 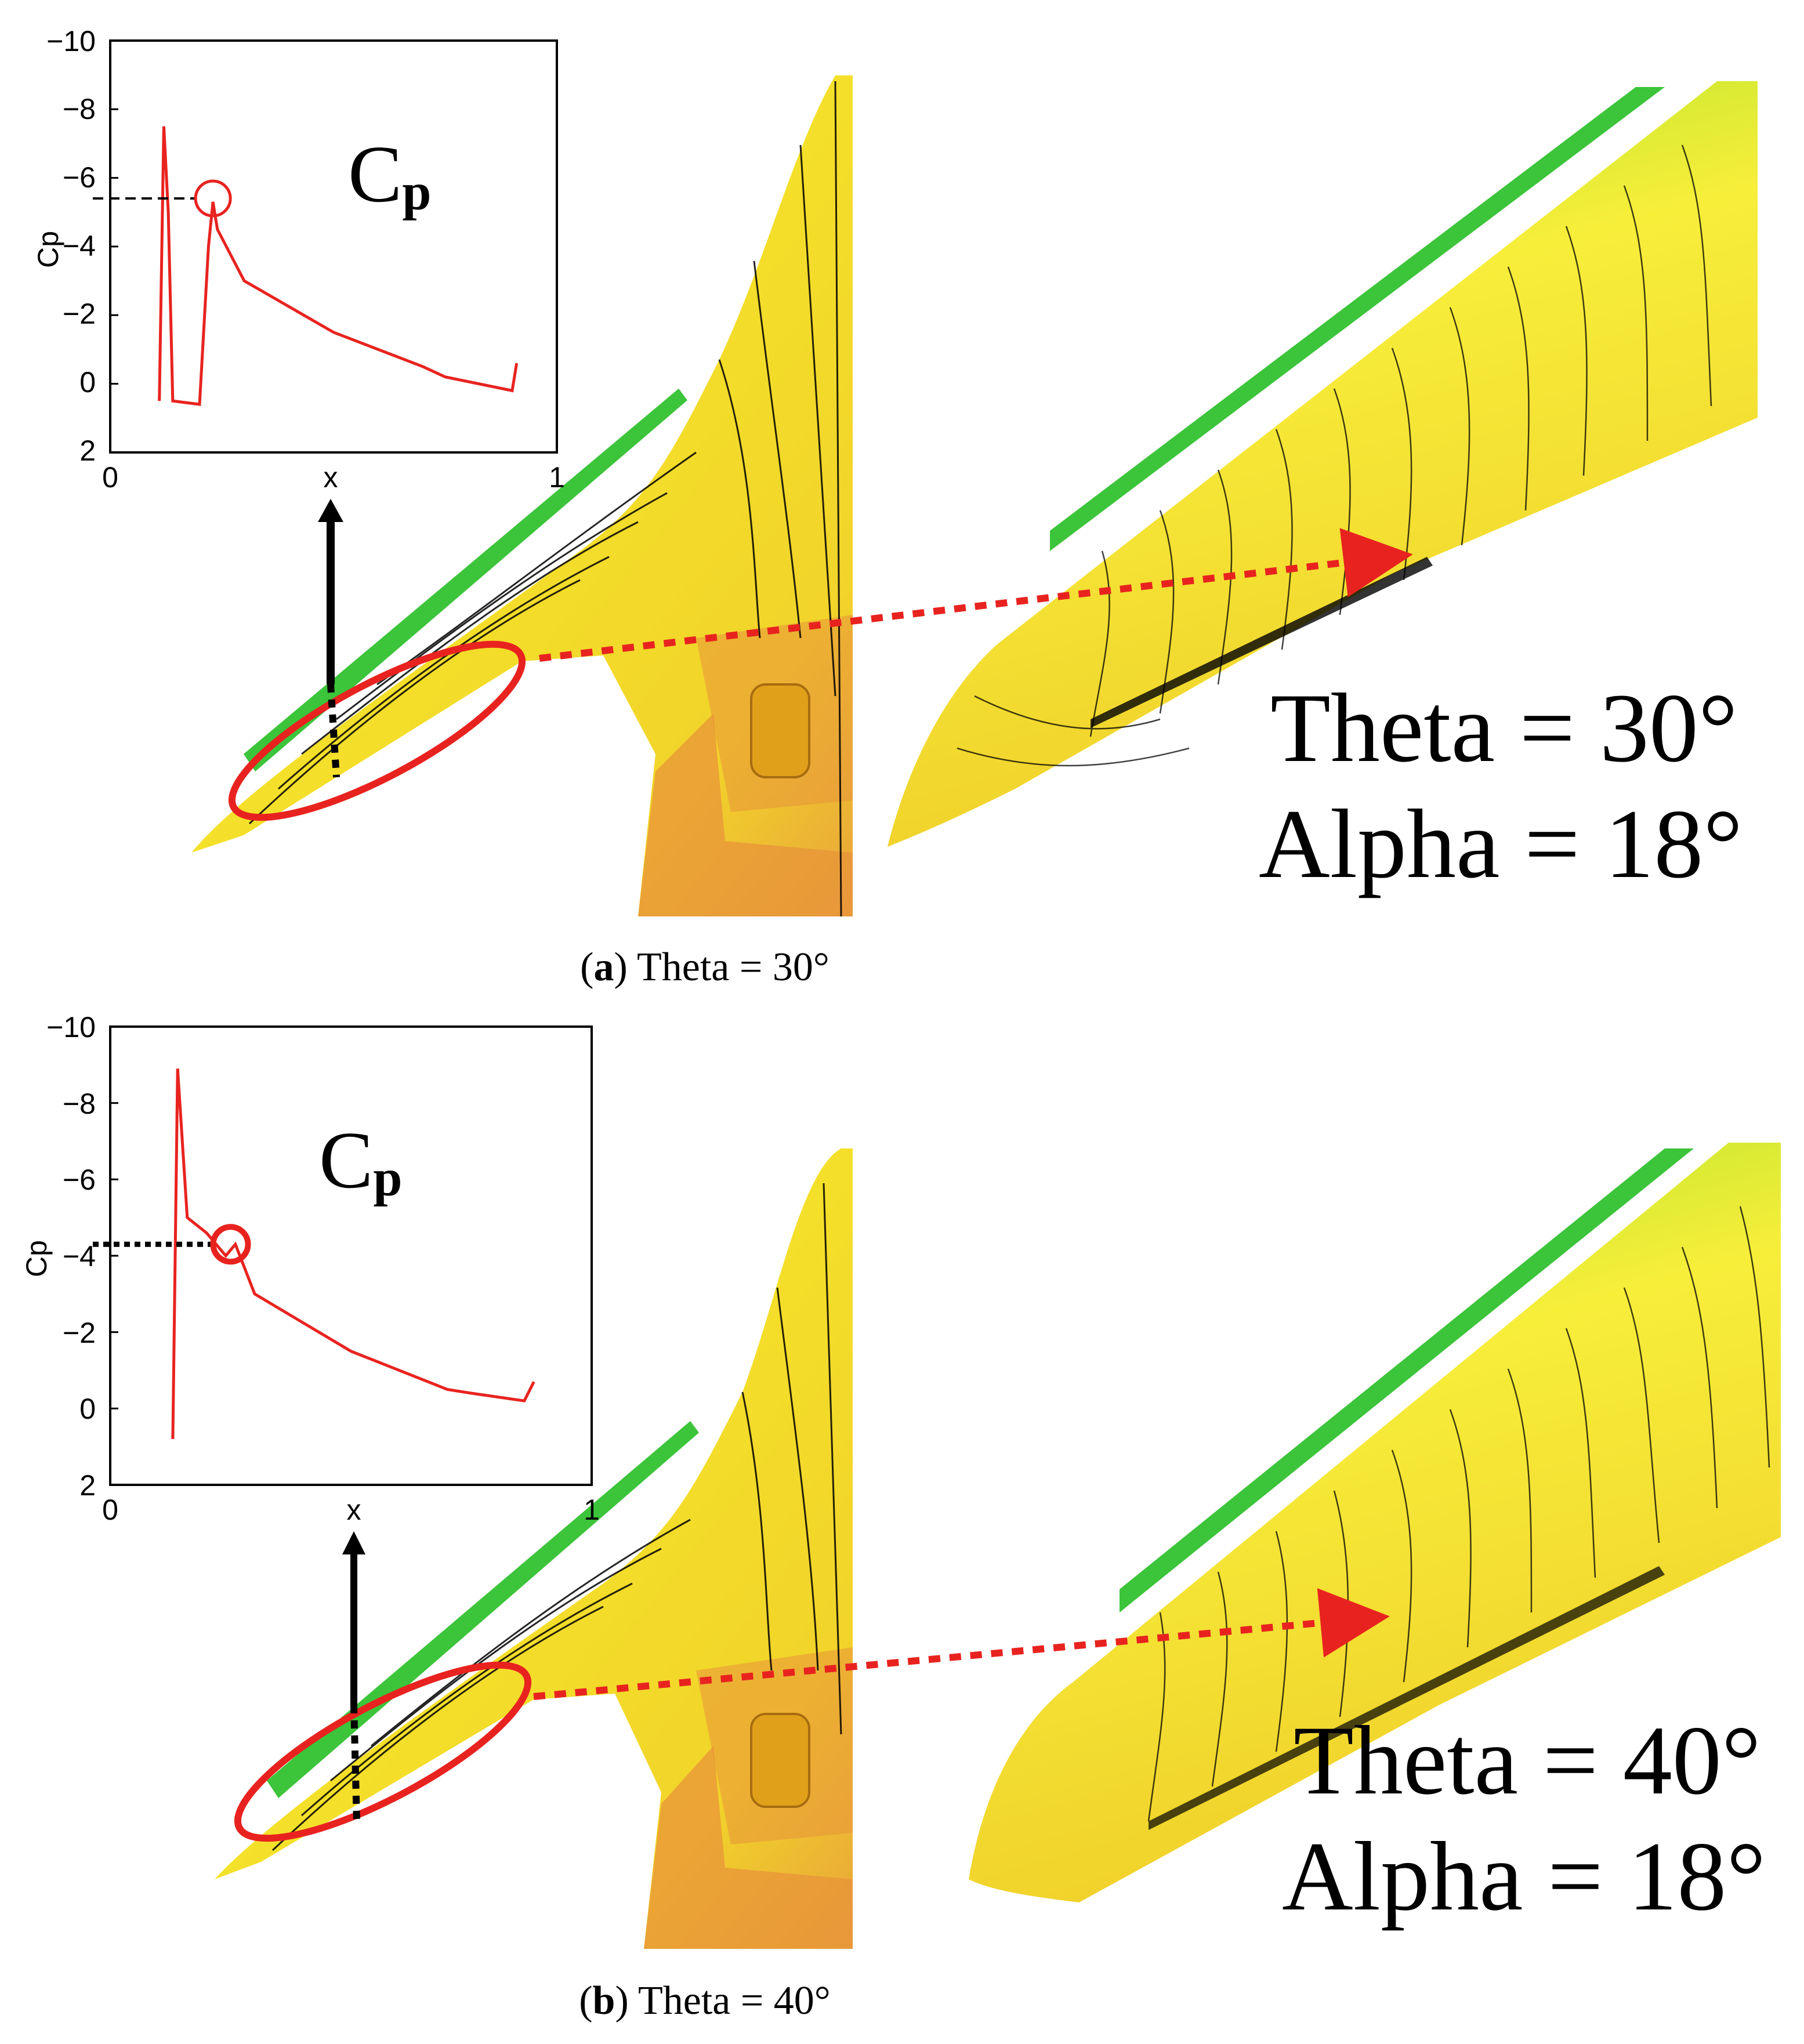 What do you see at coordinates (110, 477) in the screenshot?
I see `x-tick-a: 0` at bounding box center [110, 477].